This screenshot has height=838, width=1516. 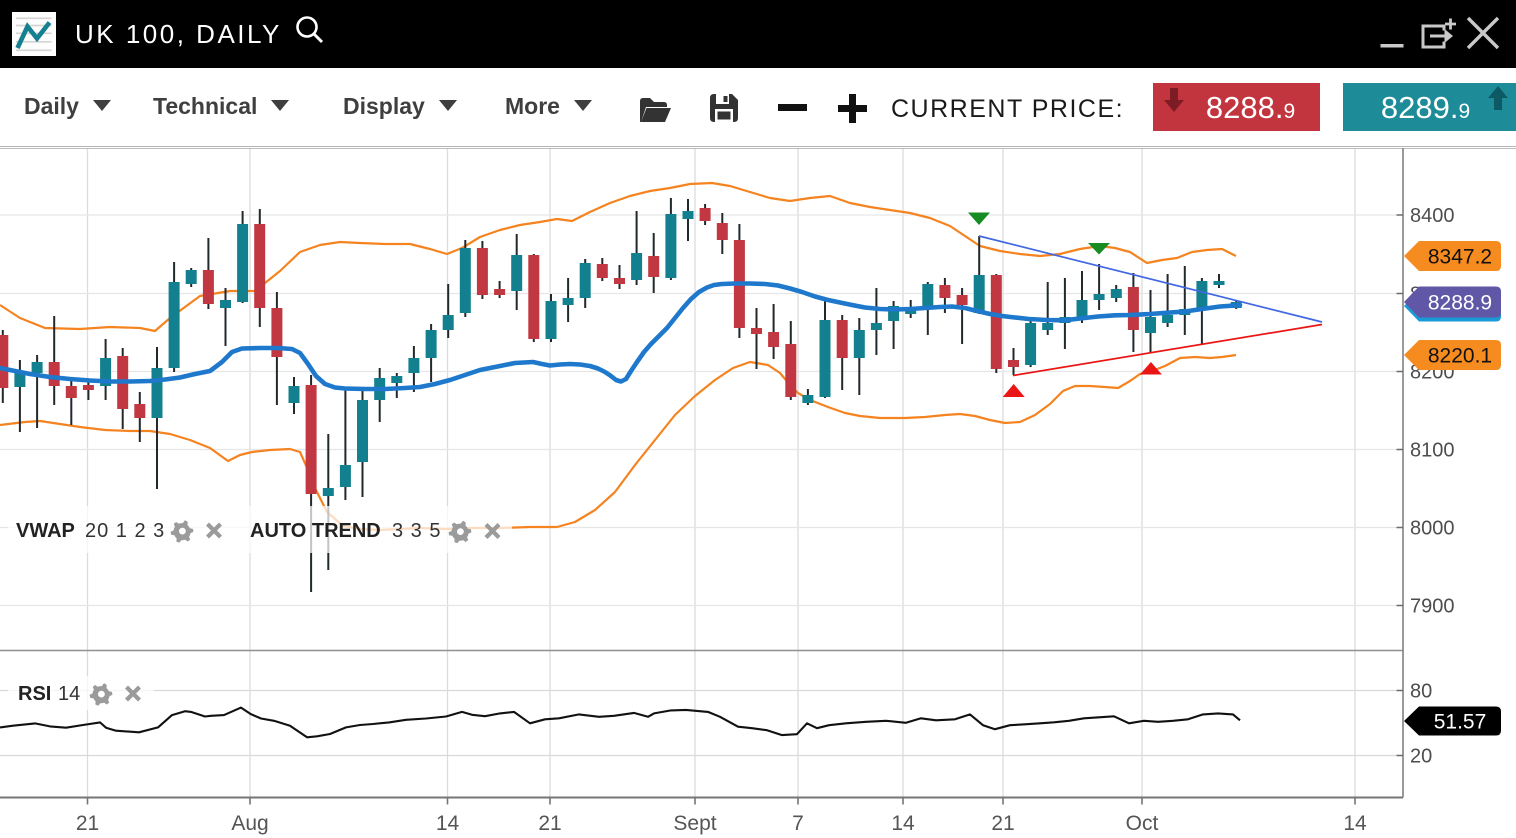 I want to click on svg-text: 8000, so click(x=1432, y=529).